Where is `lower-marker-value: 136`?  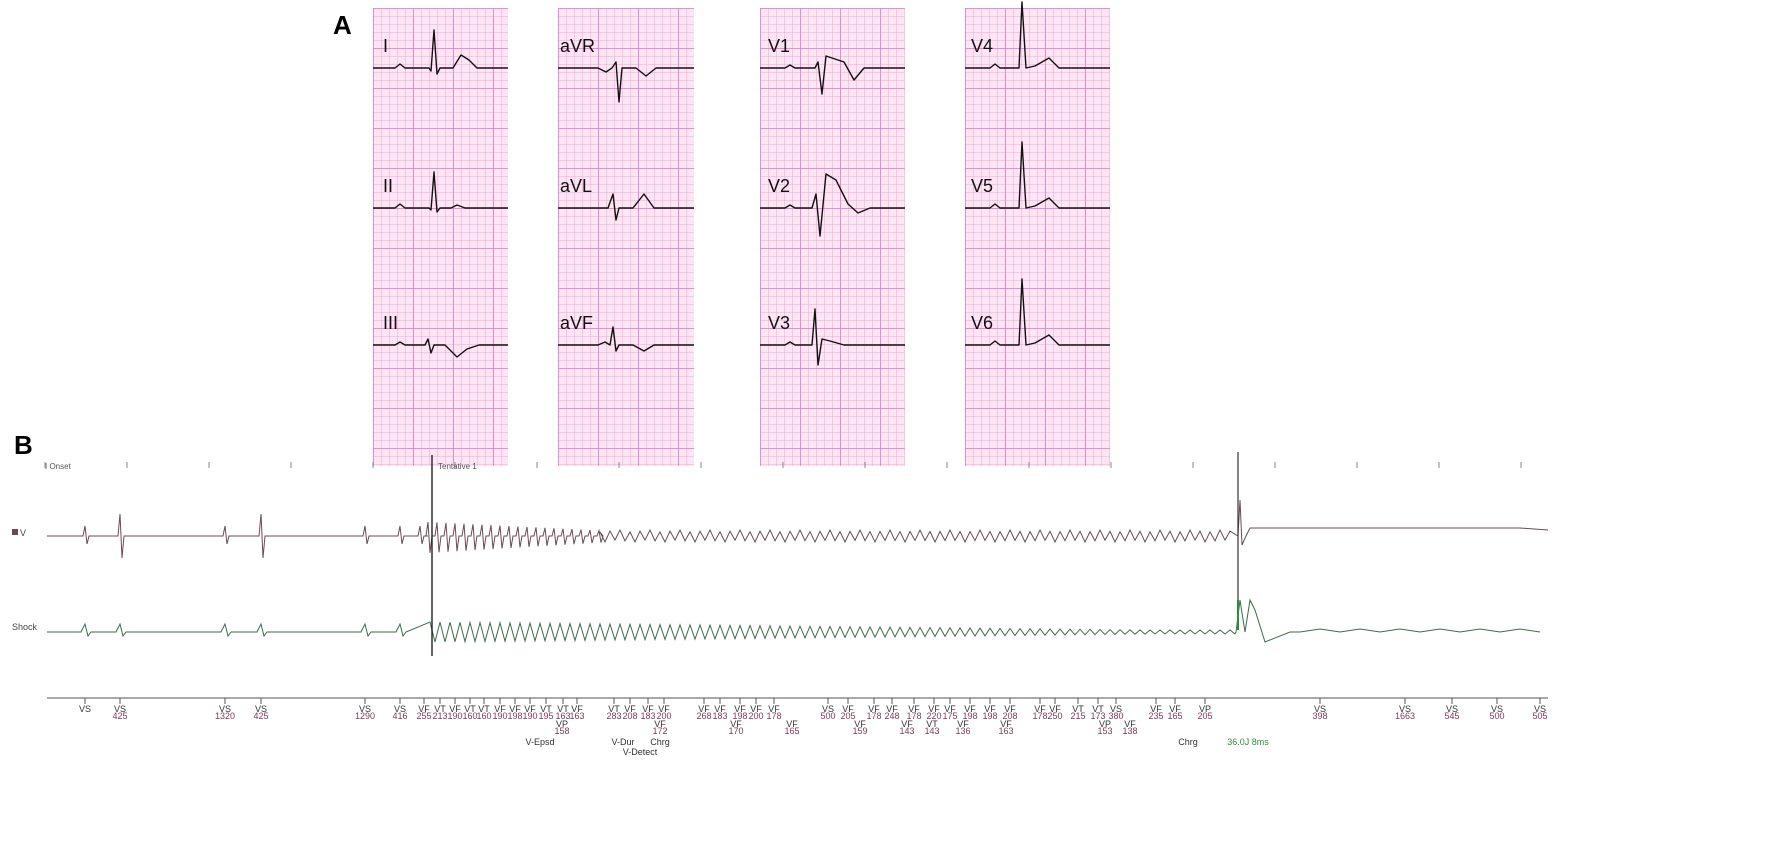
lower-marker-value: 136 is located at coordinates (962, 731).